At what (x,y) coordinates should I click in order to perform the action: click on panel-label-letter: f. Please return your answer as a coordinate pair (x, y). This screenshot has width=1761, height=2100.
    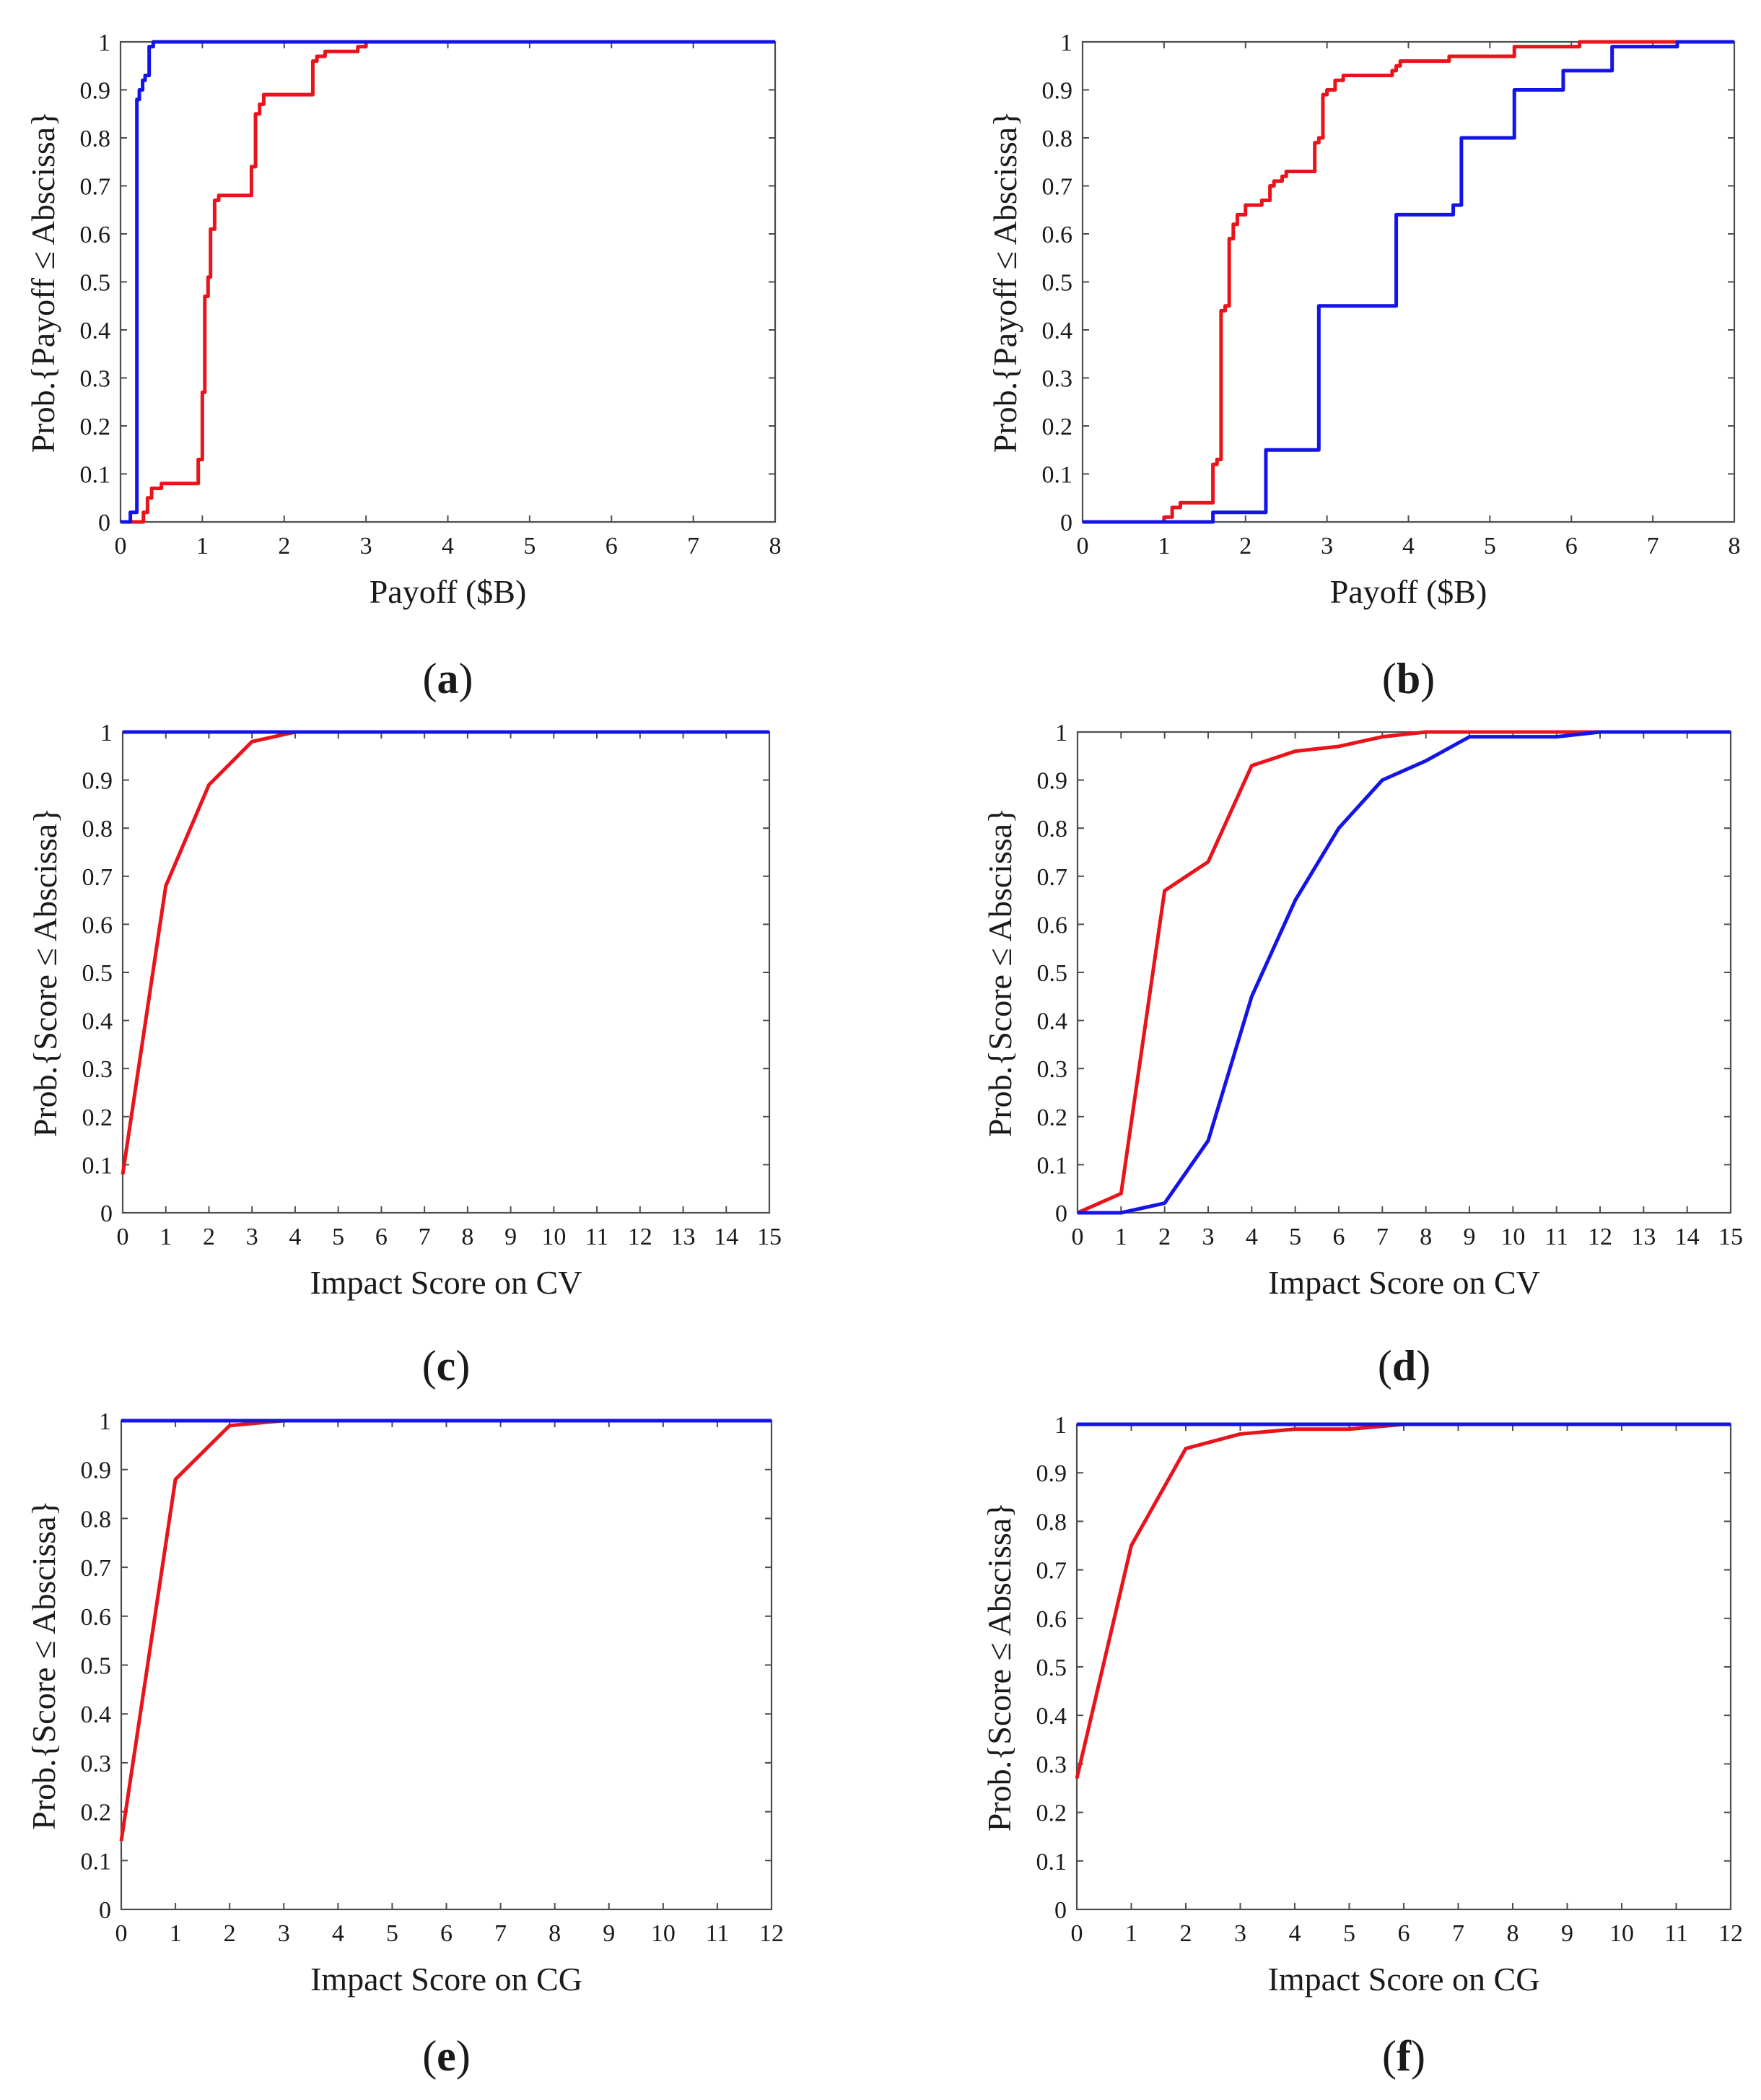
    Looking at the image, I should click on (1404, 2056).